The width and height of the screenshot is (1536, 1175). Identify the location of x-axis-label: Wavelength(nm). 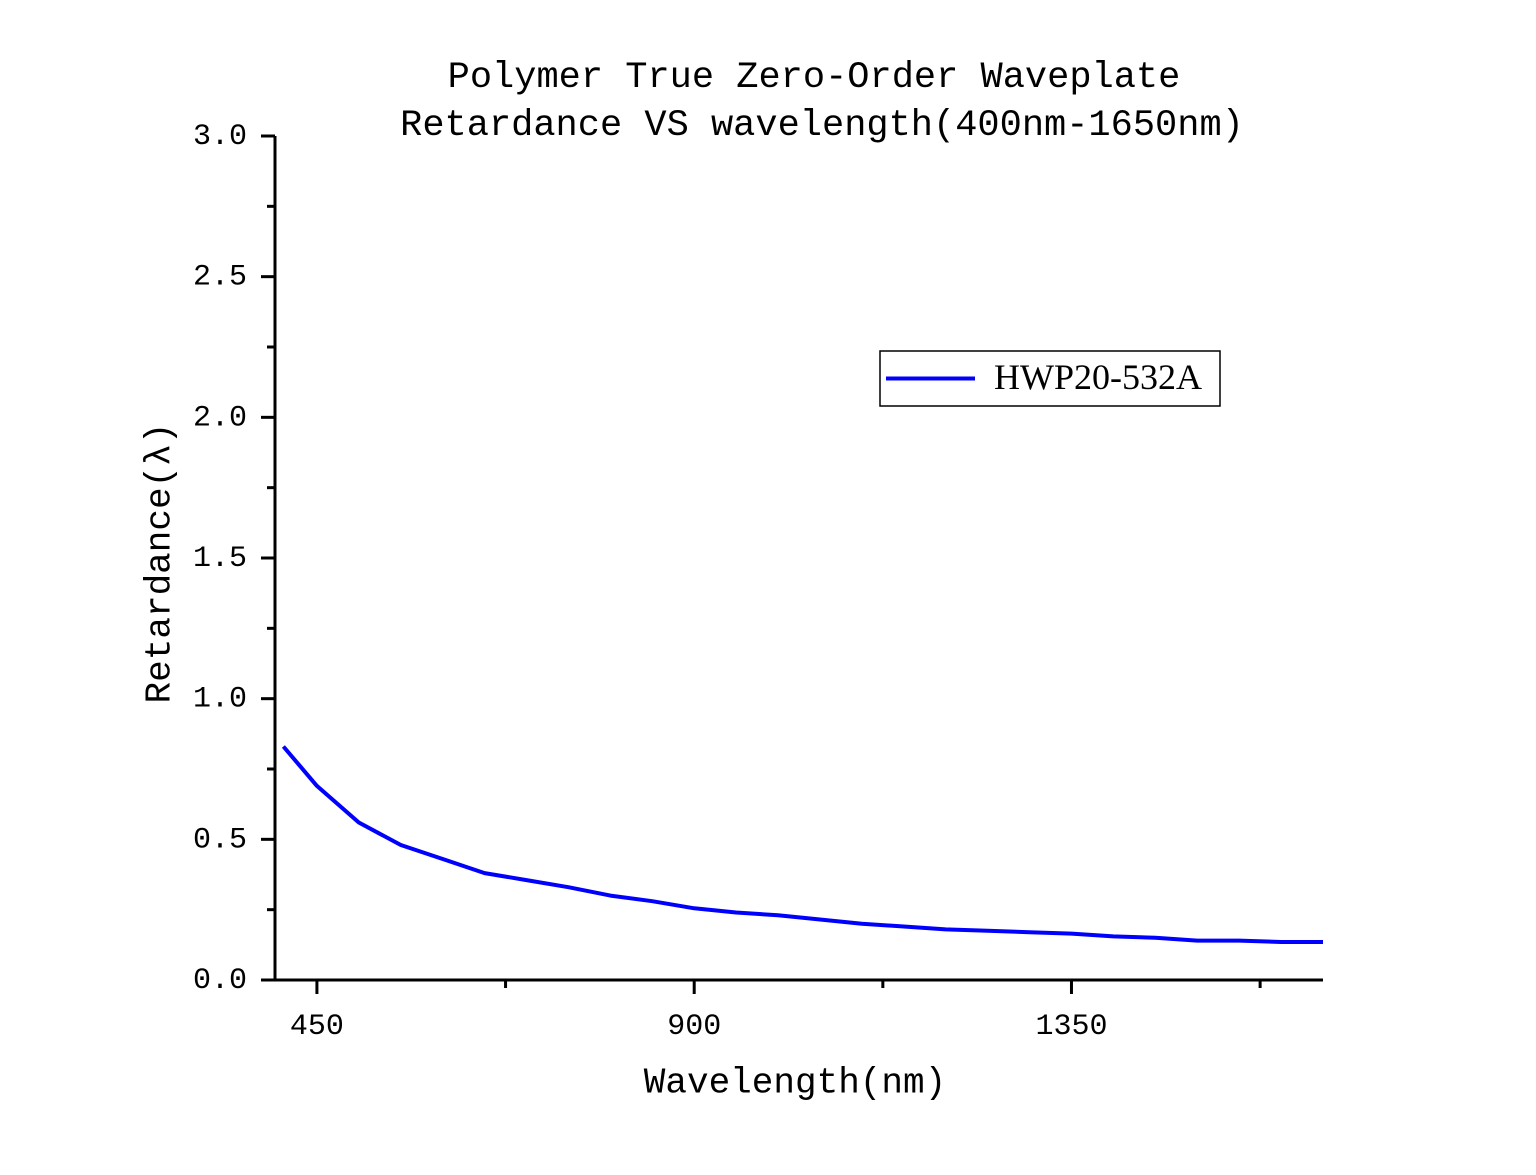
(795, 1083).